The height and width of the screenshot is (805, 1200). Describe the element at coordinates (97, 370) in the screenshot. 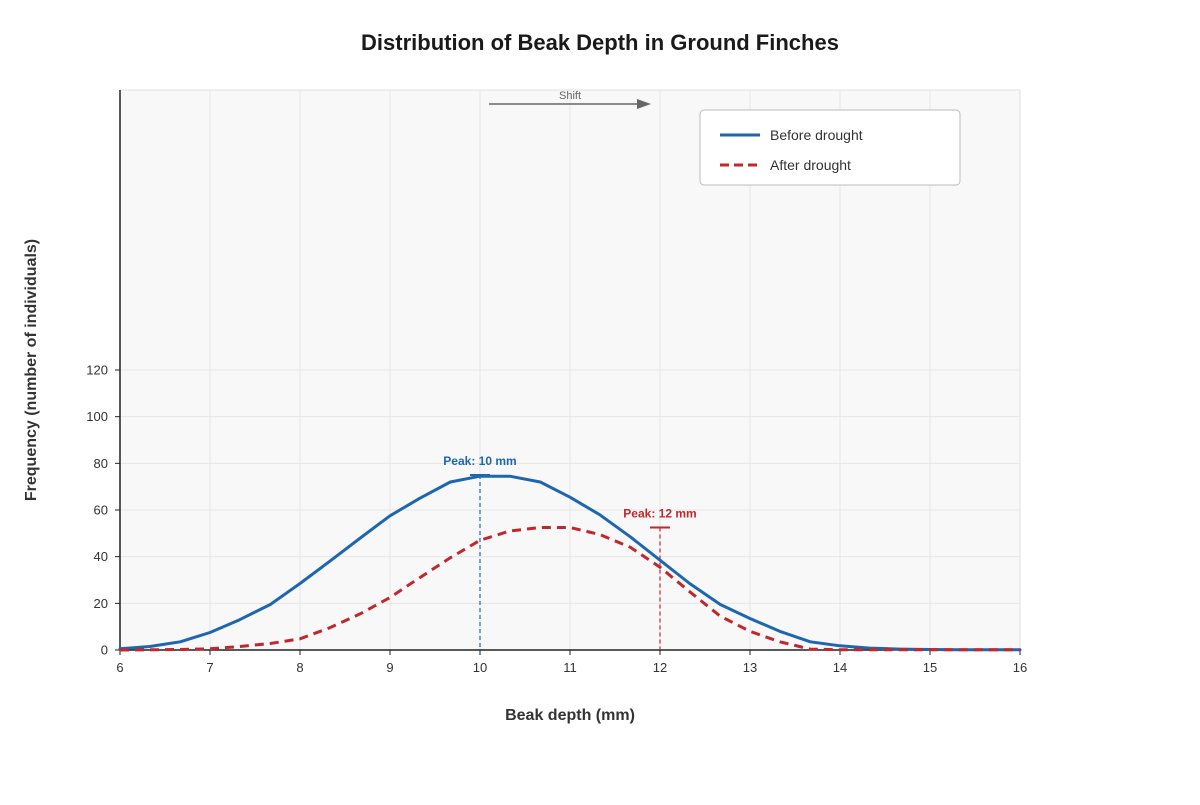

I see `y-tick-label: 120` at that location.